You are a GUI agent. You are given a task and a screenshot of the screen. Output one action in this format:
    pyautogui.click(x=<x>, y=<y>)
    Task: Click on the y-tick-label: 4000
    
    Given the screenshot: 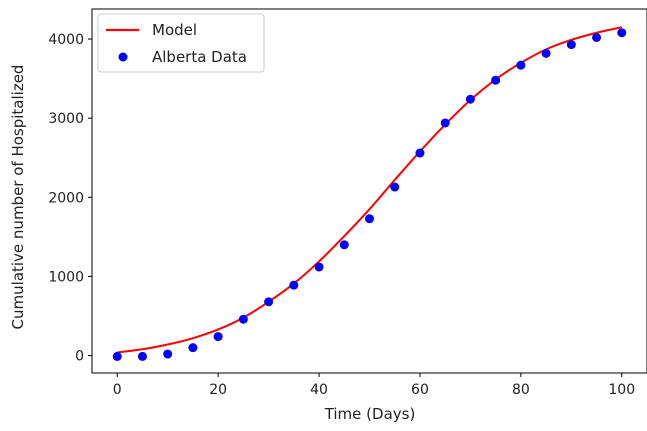 What is the action you would take?
    pyautogui.click(x=66, y=40)
    